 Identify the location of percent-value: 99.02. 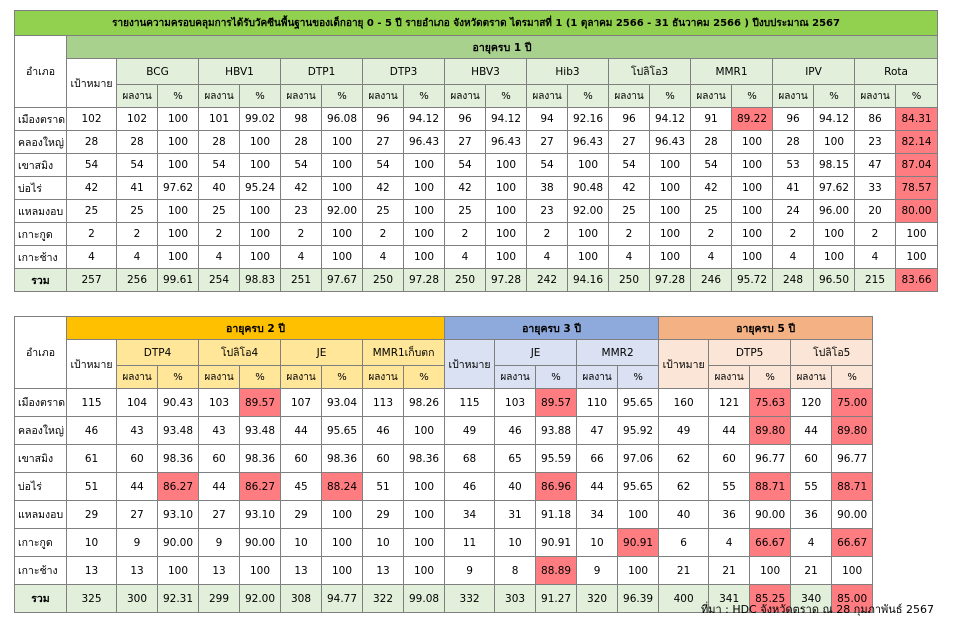
(260, 119).